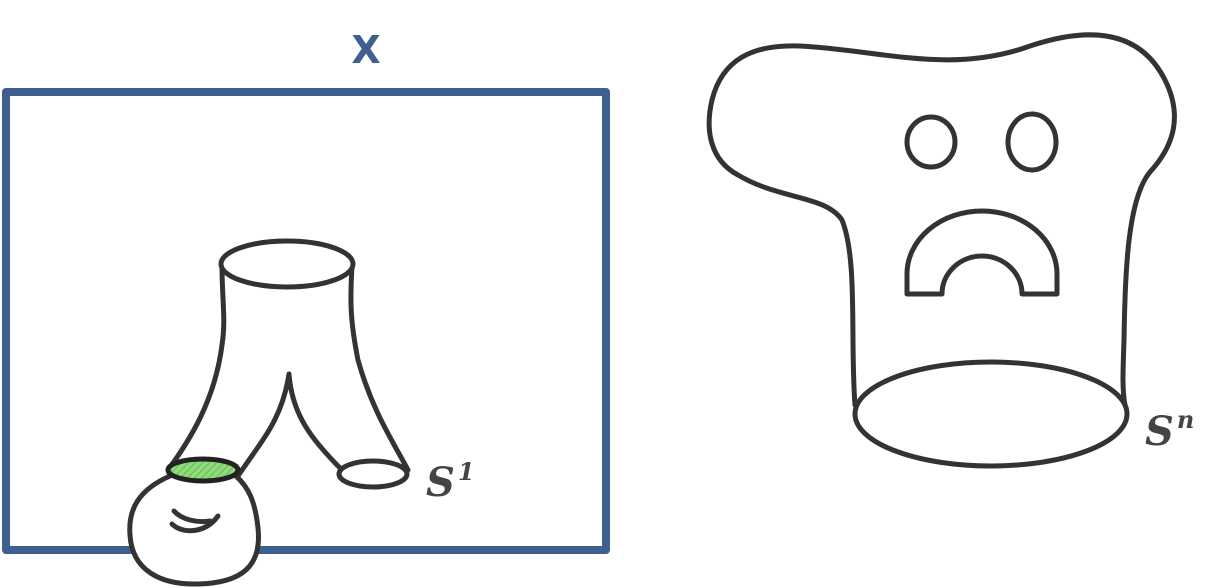  What do you see at coordinates (991, 414) in the screenshot?
I see `sphere-boundary` at bounding box center [991, 414].